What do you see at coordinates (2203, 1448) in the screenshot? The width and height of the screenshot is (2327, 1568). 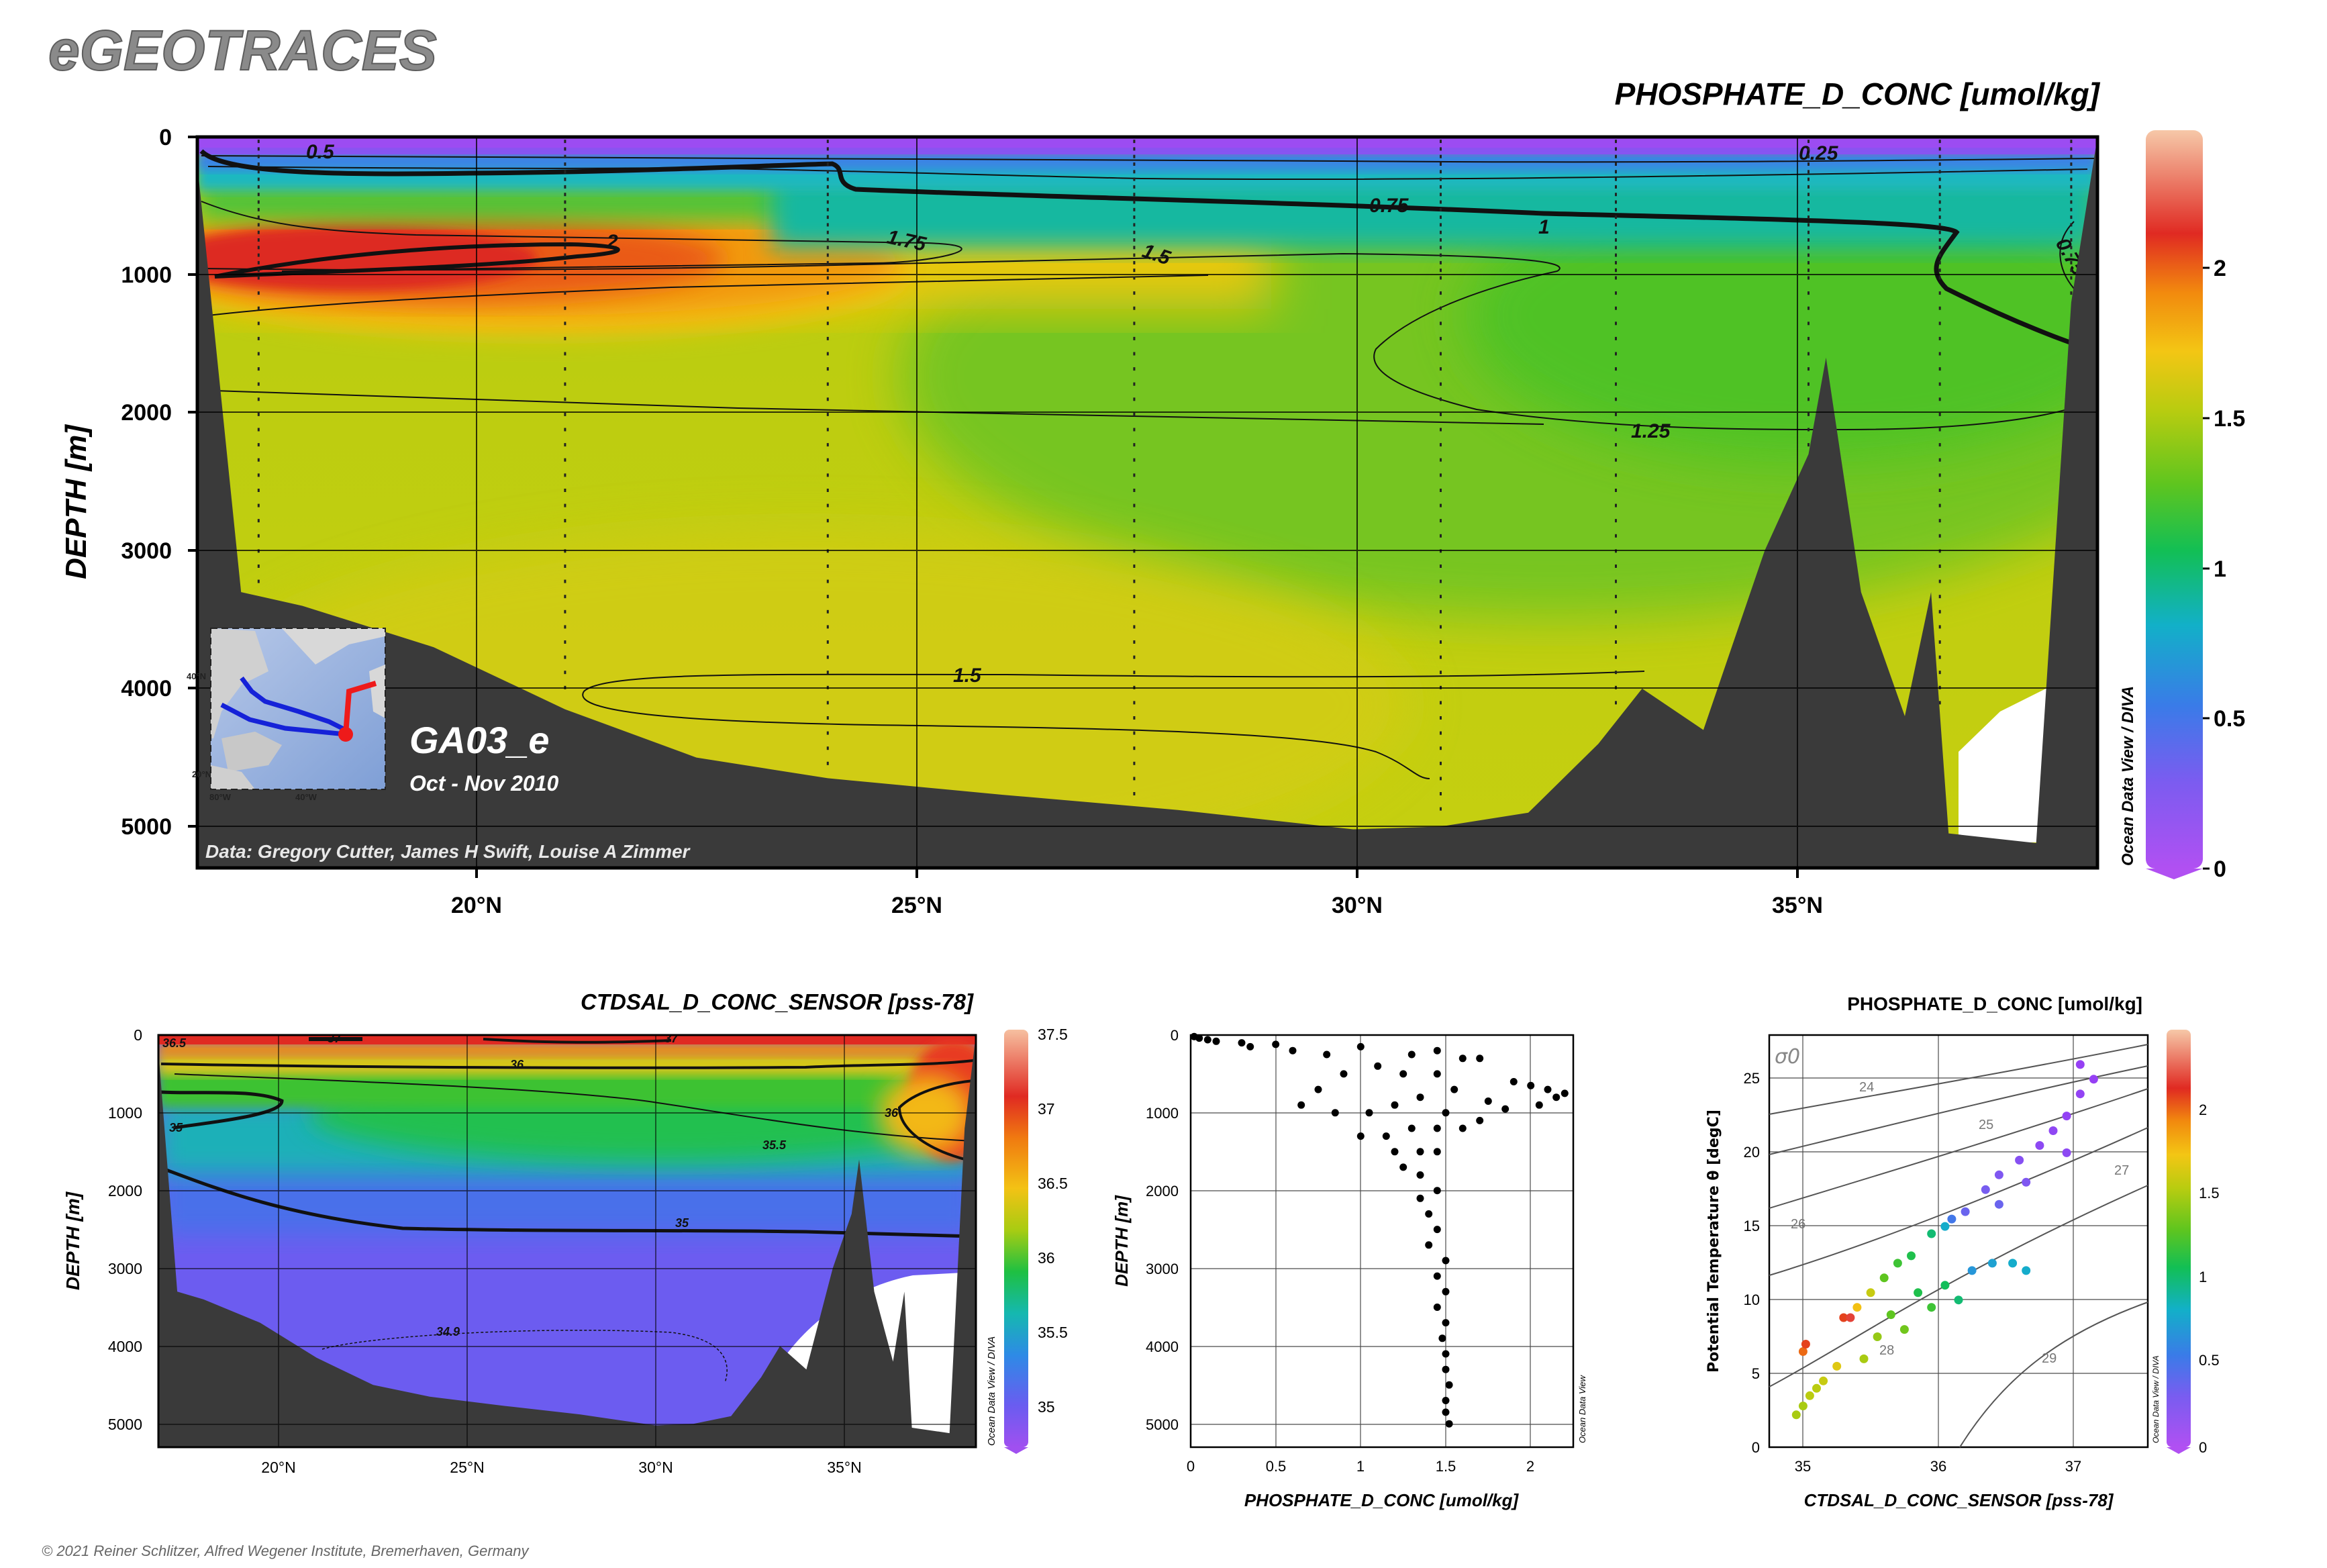 I see `colorbar-tick-label: 0` at bounding box center [2203, 1448].